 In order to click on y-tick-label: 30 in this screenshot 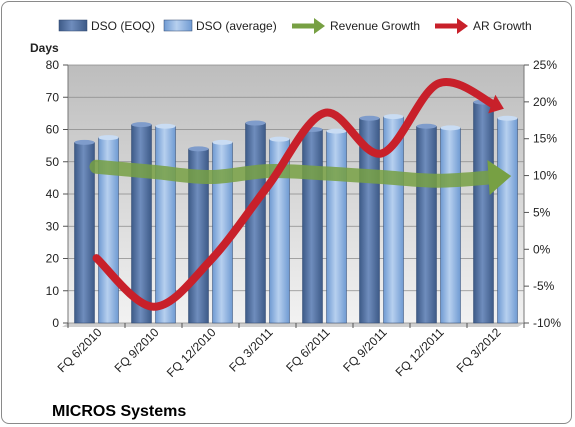, I will do `click(53, 226)`.